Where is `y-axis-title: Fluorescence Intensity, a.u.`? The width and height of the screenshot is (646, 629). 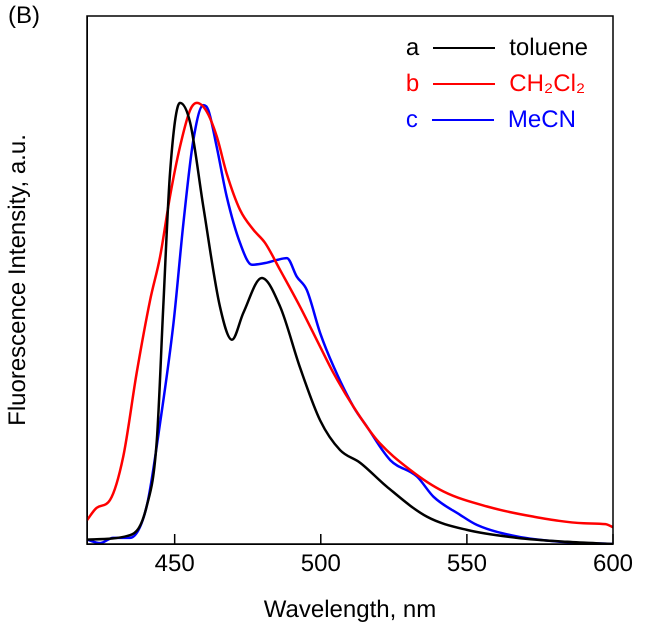
y-axis-title: Fluorescence Intensity, a.u. is located at coordinates (18, 280).